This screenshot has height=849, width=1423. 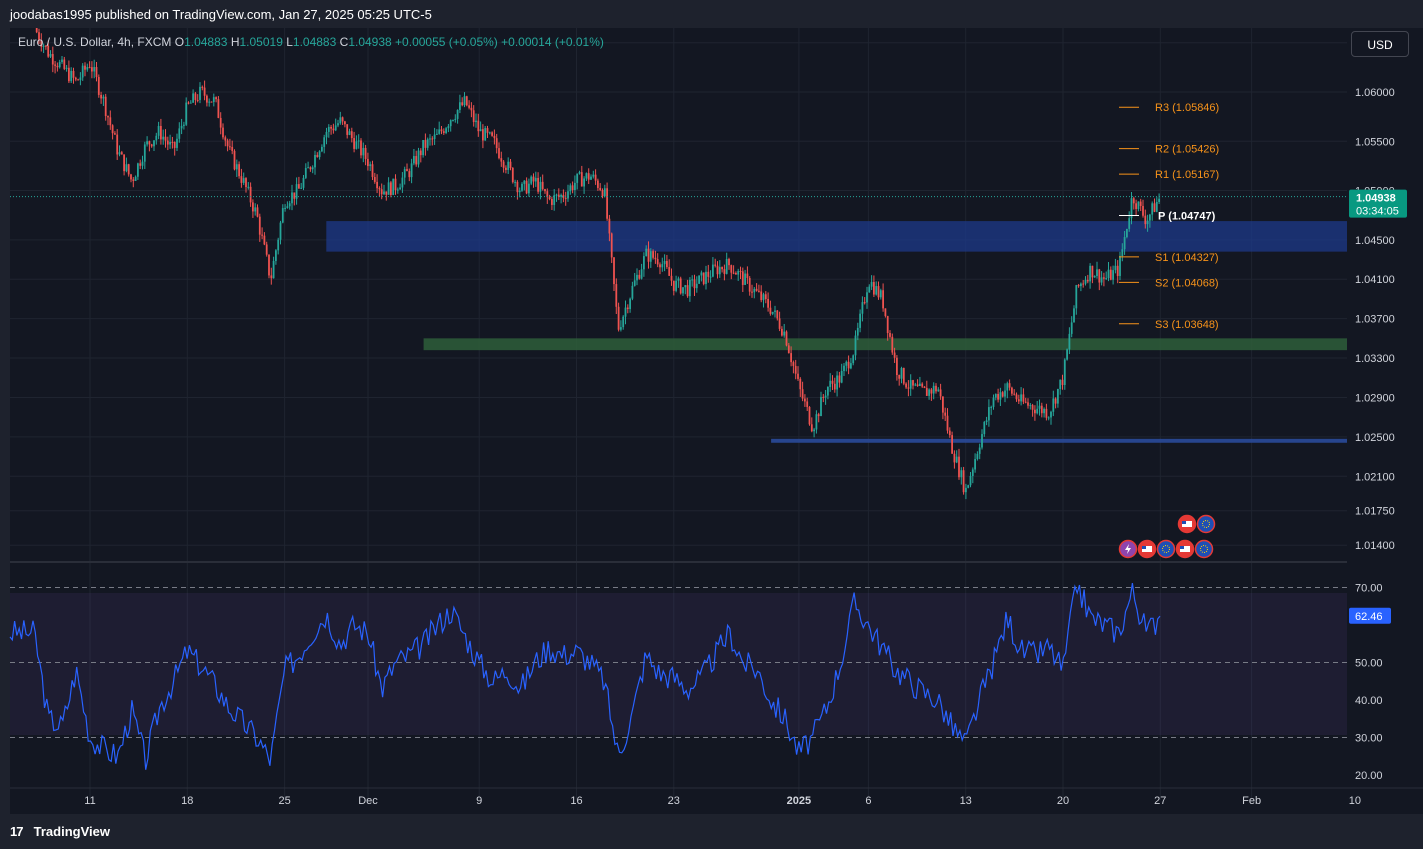 What do you see at coordinates (179, 42) in the screenshot?
I see `open-label: O` at bounding box center [179, 42].